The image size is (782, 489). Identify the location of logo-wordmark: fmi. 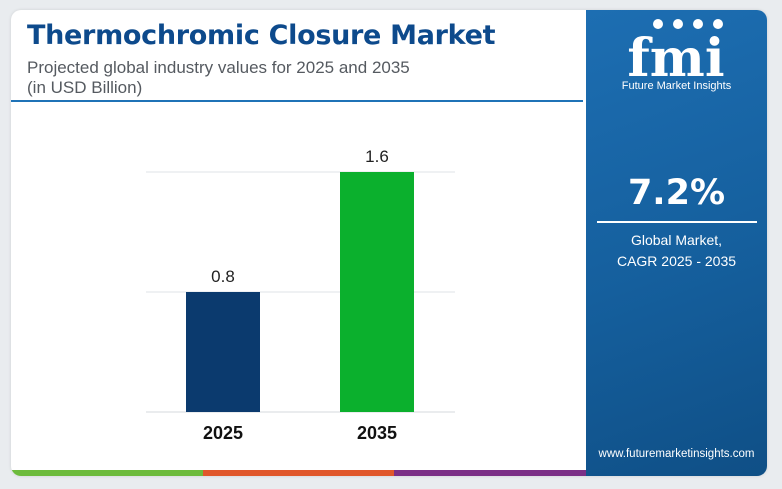
(675, 55).